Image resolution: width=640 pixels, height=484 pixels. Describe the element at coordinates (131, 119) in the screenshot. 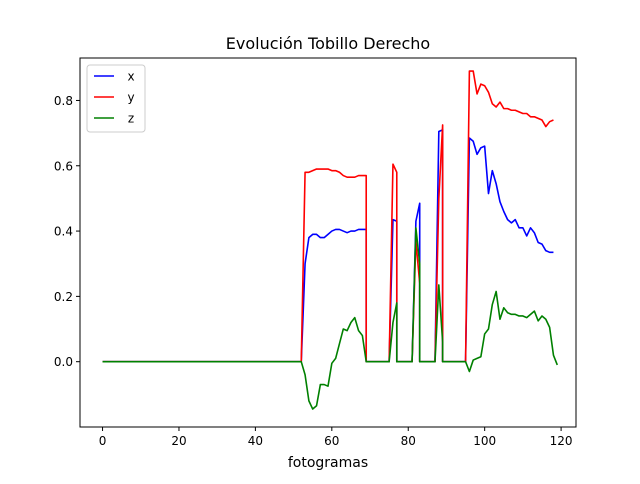

I see `legend-label-z: z` at that location.